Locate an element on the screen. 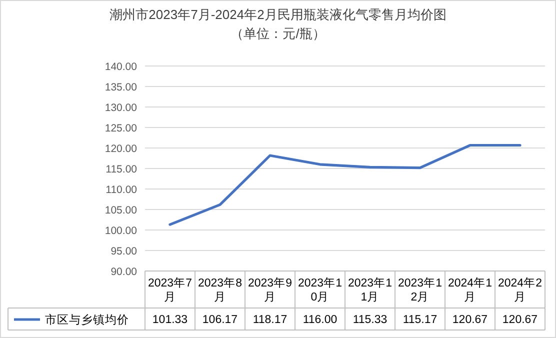  y-tick-label: 125.00 is located at coordinates (121, 128).